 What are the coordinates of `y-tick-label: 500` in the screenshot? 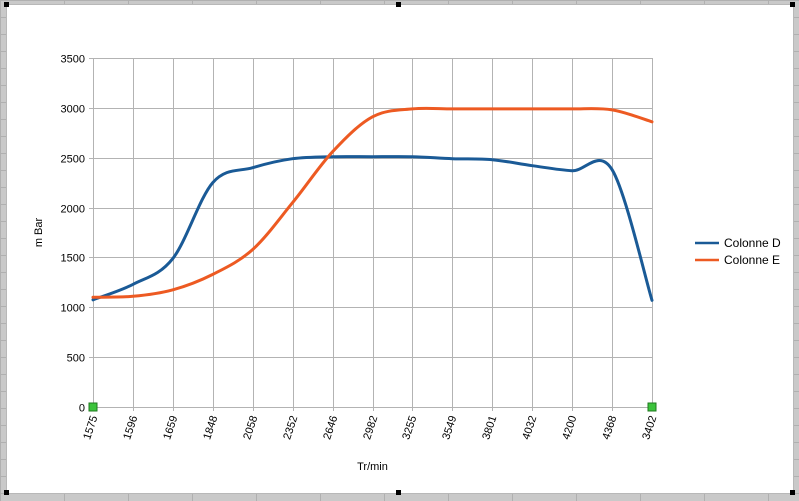 It's located at (76, 359).